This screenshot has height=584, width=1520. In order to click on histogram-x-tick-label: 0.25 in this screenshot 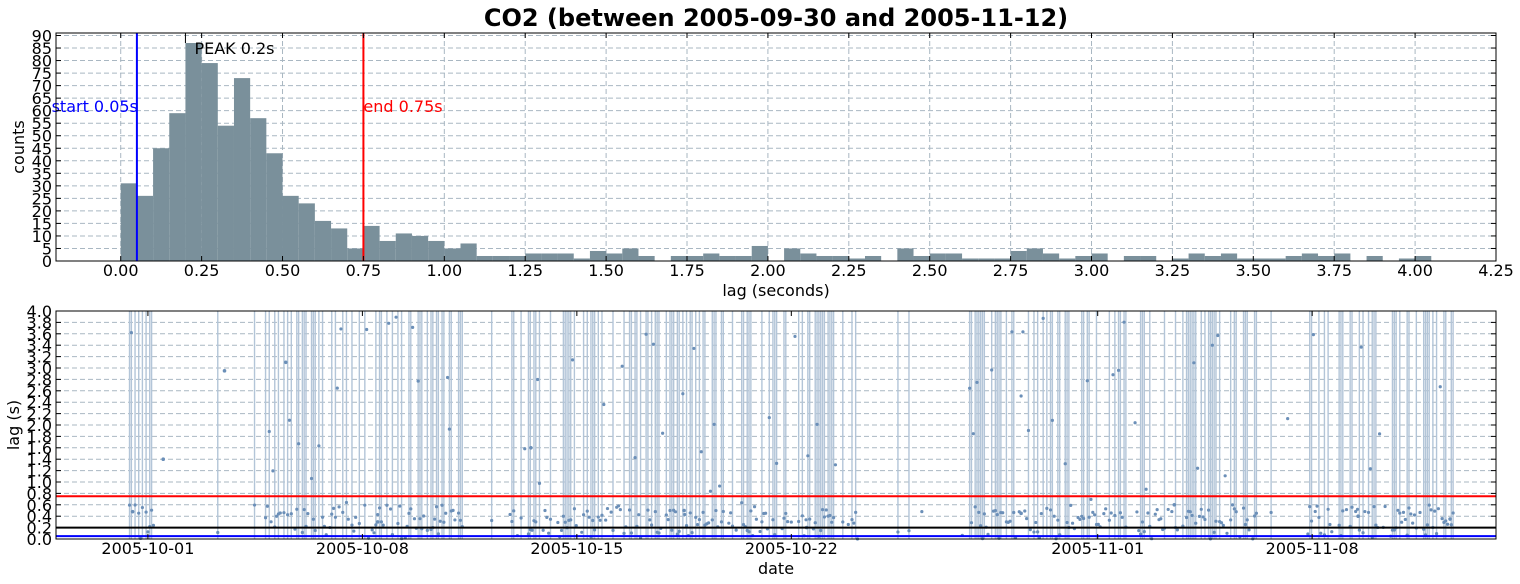, I will do `click(202, 270)`.